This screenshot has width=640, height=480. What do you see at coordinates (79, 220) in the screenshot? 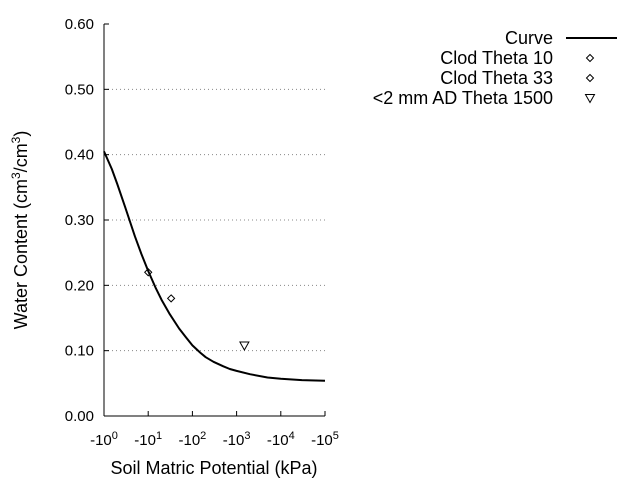
I see `y-tick-label: 0.30` at bounding box center [79, 220].